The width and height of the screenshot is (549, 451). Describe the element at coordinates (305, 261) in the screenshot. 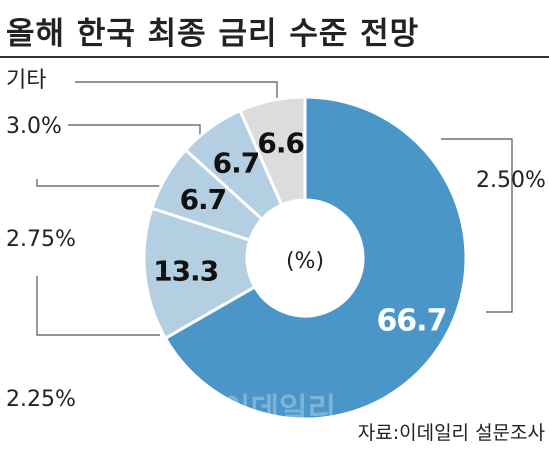

I see `center-label: (%)` at that location.